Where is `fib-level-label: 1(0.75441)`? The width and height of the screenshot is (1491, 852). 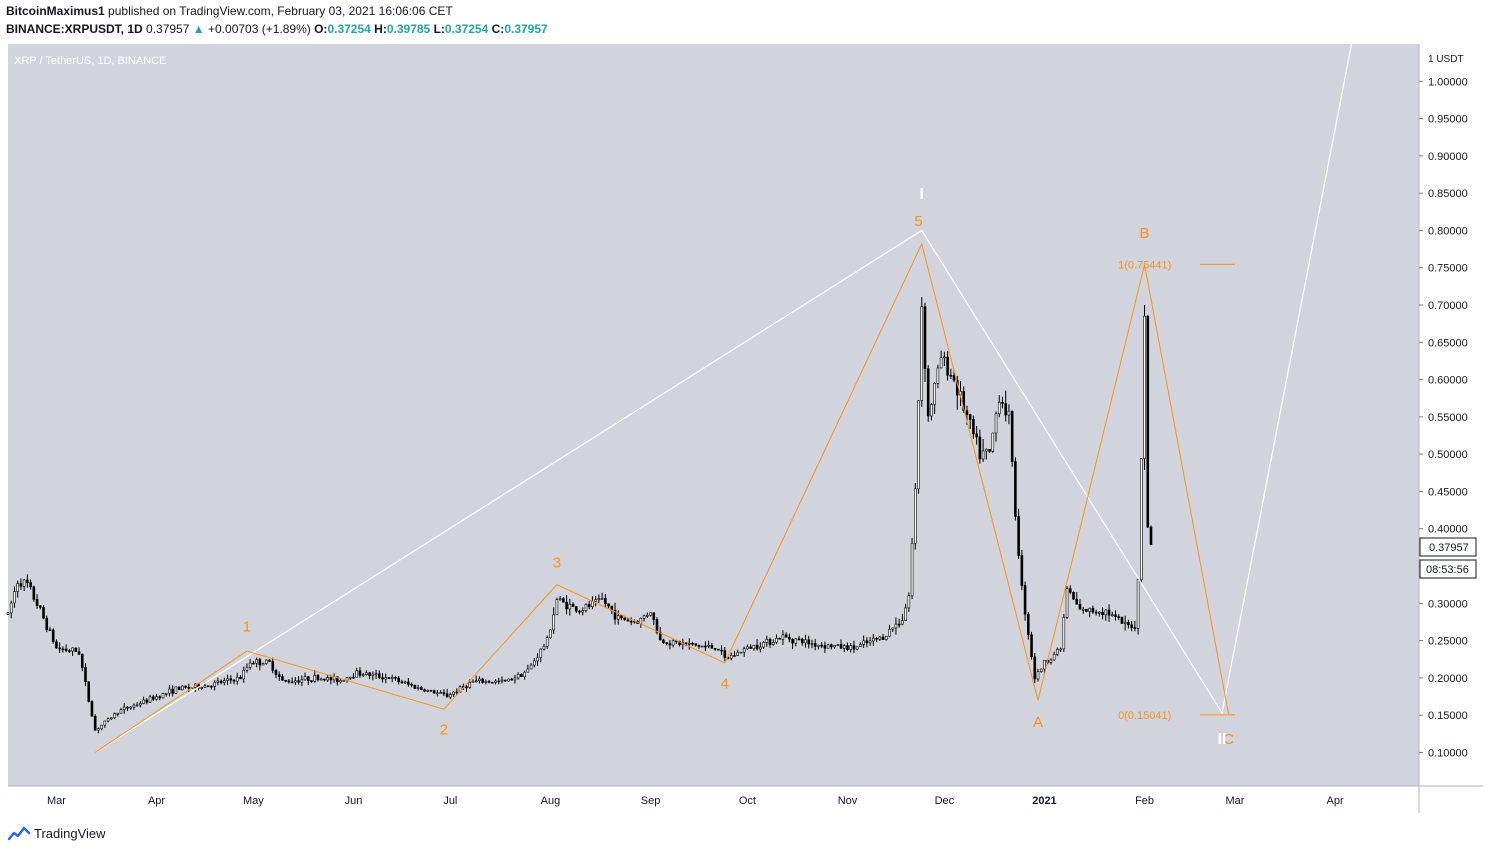
fib-level-label: 1(0.75441) is located at coordinates (1144, 265).